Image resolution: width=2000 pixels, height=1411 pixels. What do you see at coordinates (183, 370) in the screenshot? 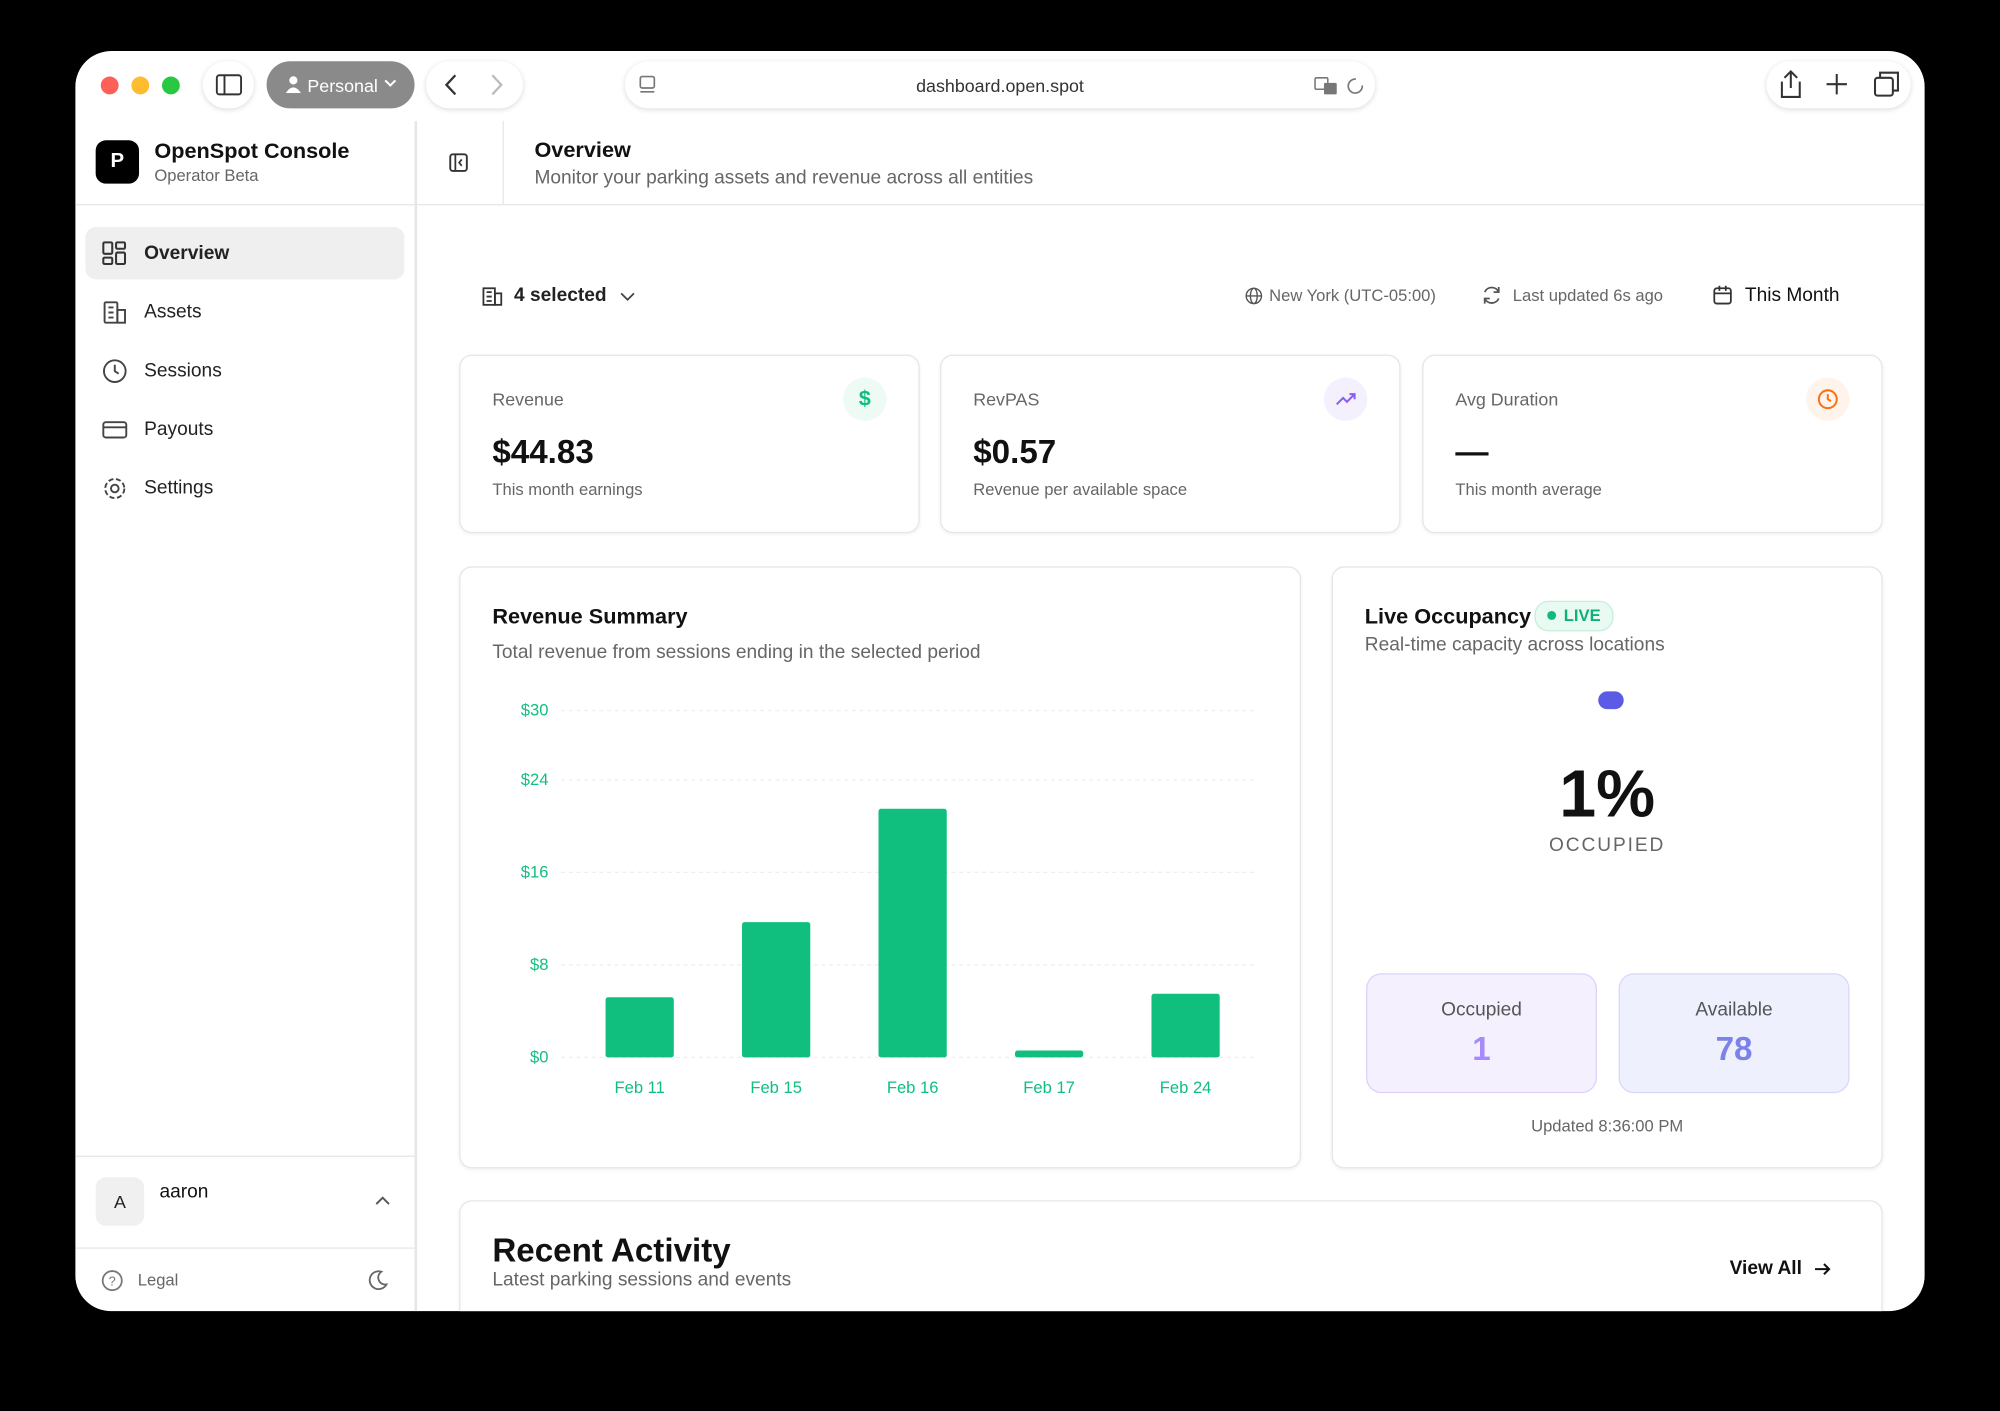
I see `nav-label: Sessions` at bounding box center [183, 370].